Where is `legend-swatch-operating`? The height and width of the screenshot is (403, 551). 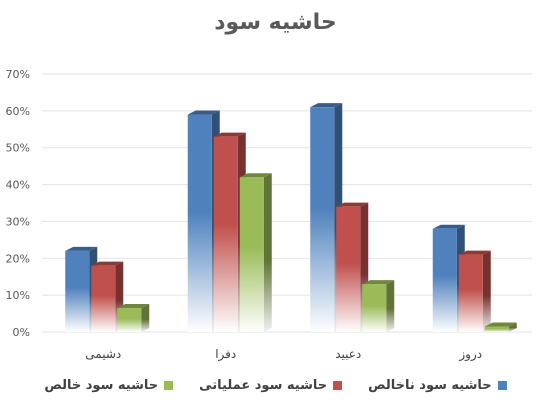
legend-swatch-operating is located at coordinates (338, 385).